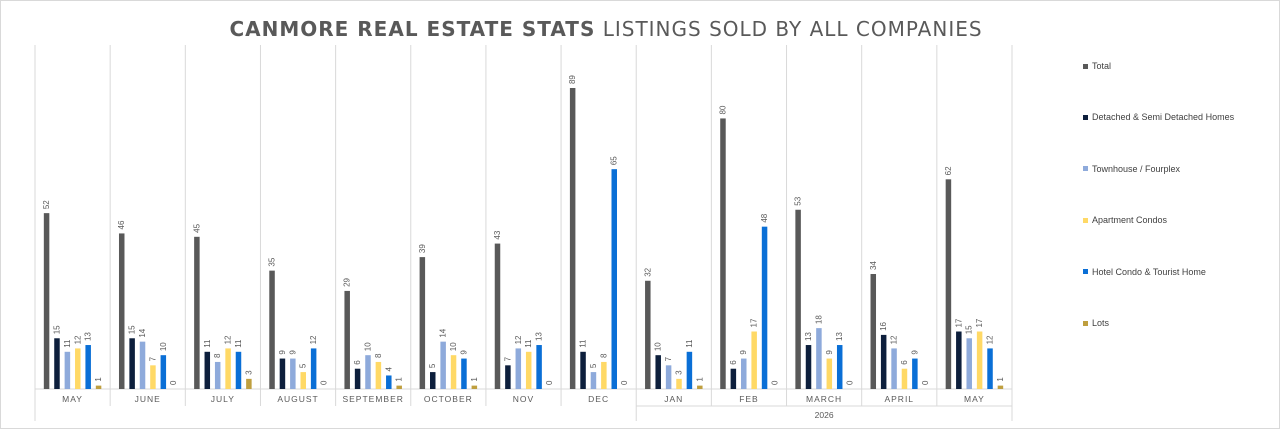 The image size is (1280, 430). Describe the element at coordinates (818, 319) in the screenshot. I see `data-label: 18` at that location.